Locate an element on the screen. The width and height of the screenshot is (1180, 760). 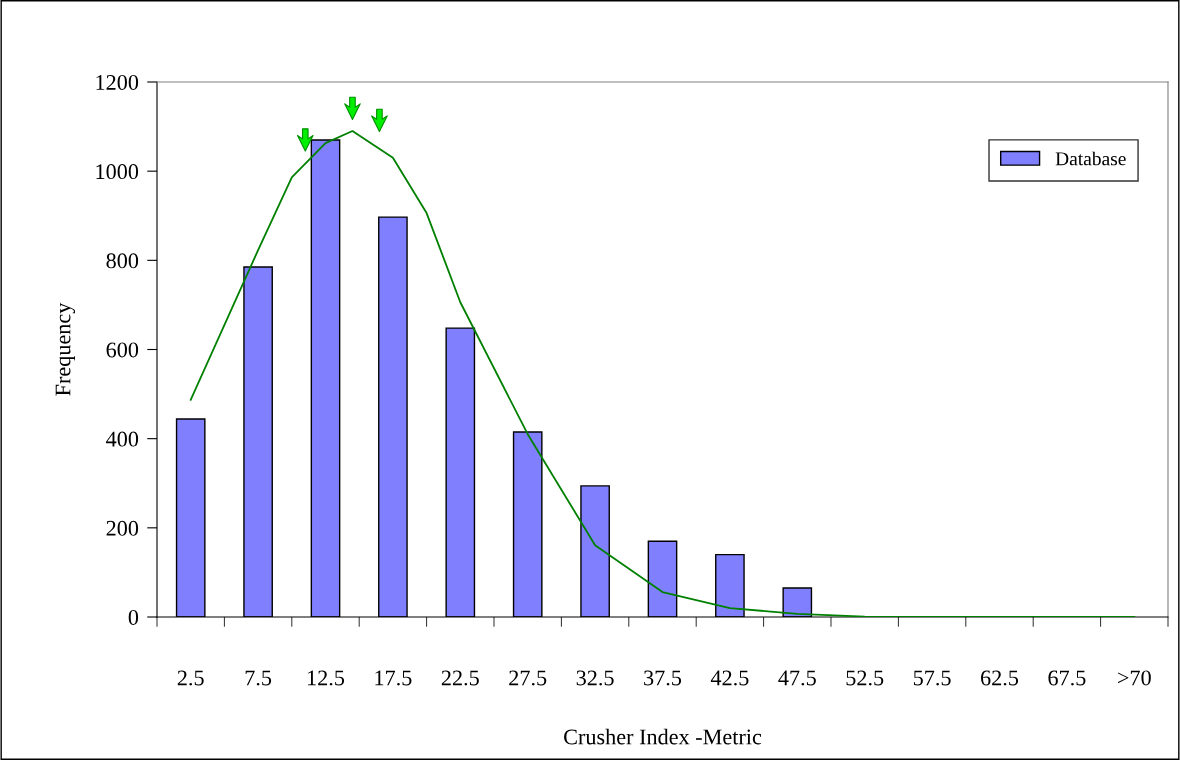
y-tick-label: 1000 is located at coordinates (117, 172).